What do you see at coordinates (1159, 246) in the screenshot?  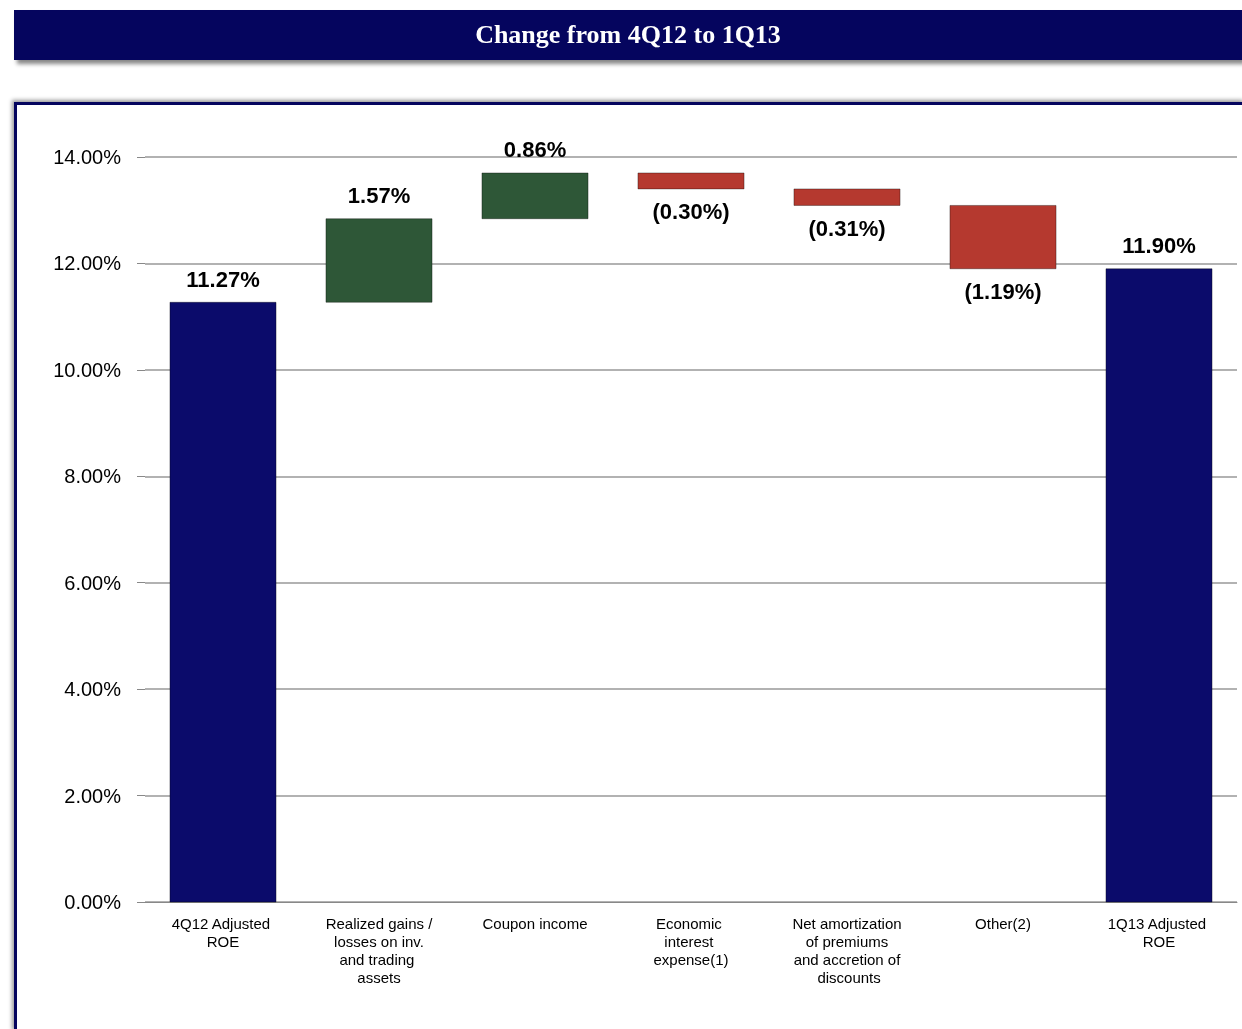 I see `data-label: 11.90%` at bounding box center [1159, 246].